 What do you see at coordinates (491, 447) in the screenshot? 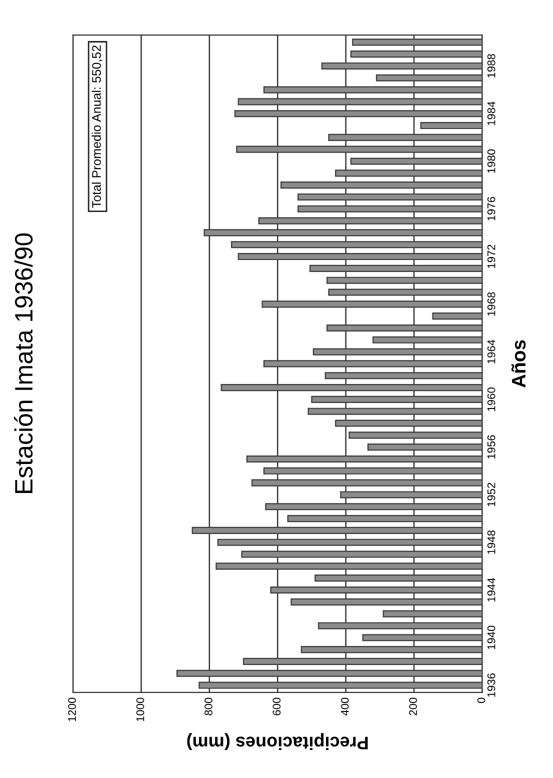
I see `y-tick-label: 1956` at bounding box center [491, 447].